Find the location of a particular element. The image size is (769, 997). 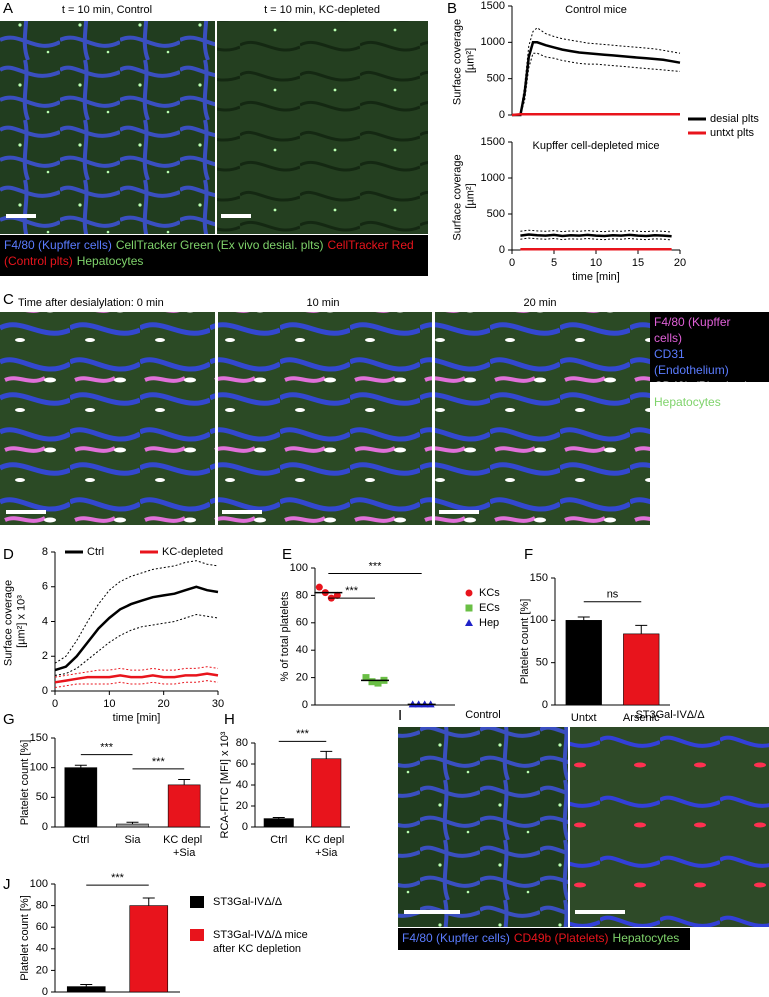

x-tick-label: Sia is located at coordinates (133, 840).